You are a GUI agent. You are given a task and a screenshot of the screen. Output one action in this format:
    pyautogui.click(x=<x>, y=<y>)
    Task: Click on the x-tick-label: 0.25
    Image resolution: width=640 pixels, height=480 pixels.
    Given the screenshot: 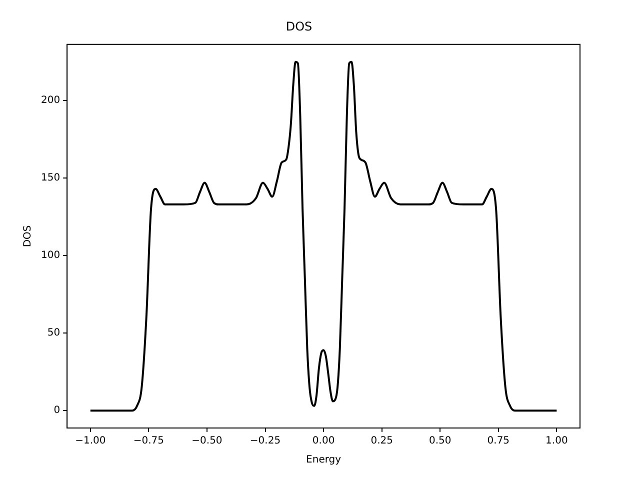 What is the action you would take?
    pyautogui.click(x=381, y=441)
    